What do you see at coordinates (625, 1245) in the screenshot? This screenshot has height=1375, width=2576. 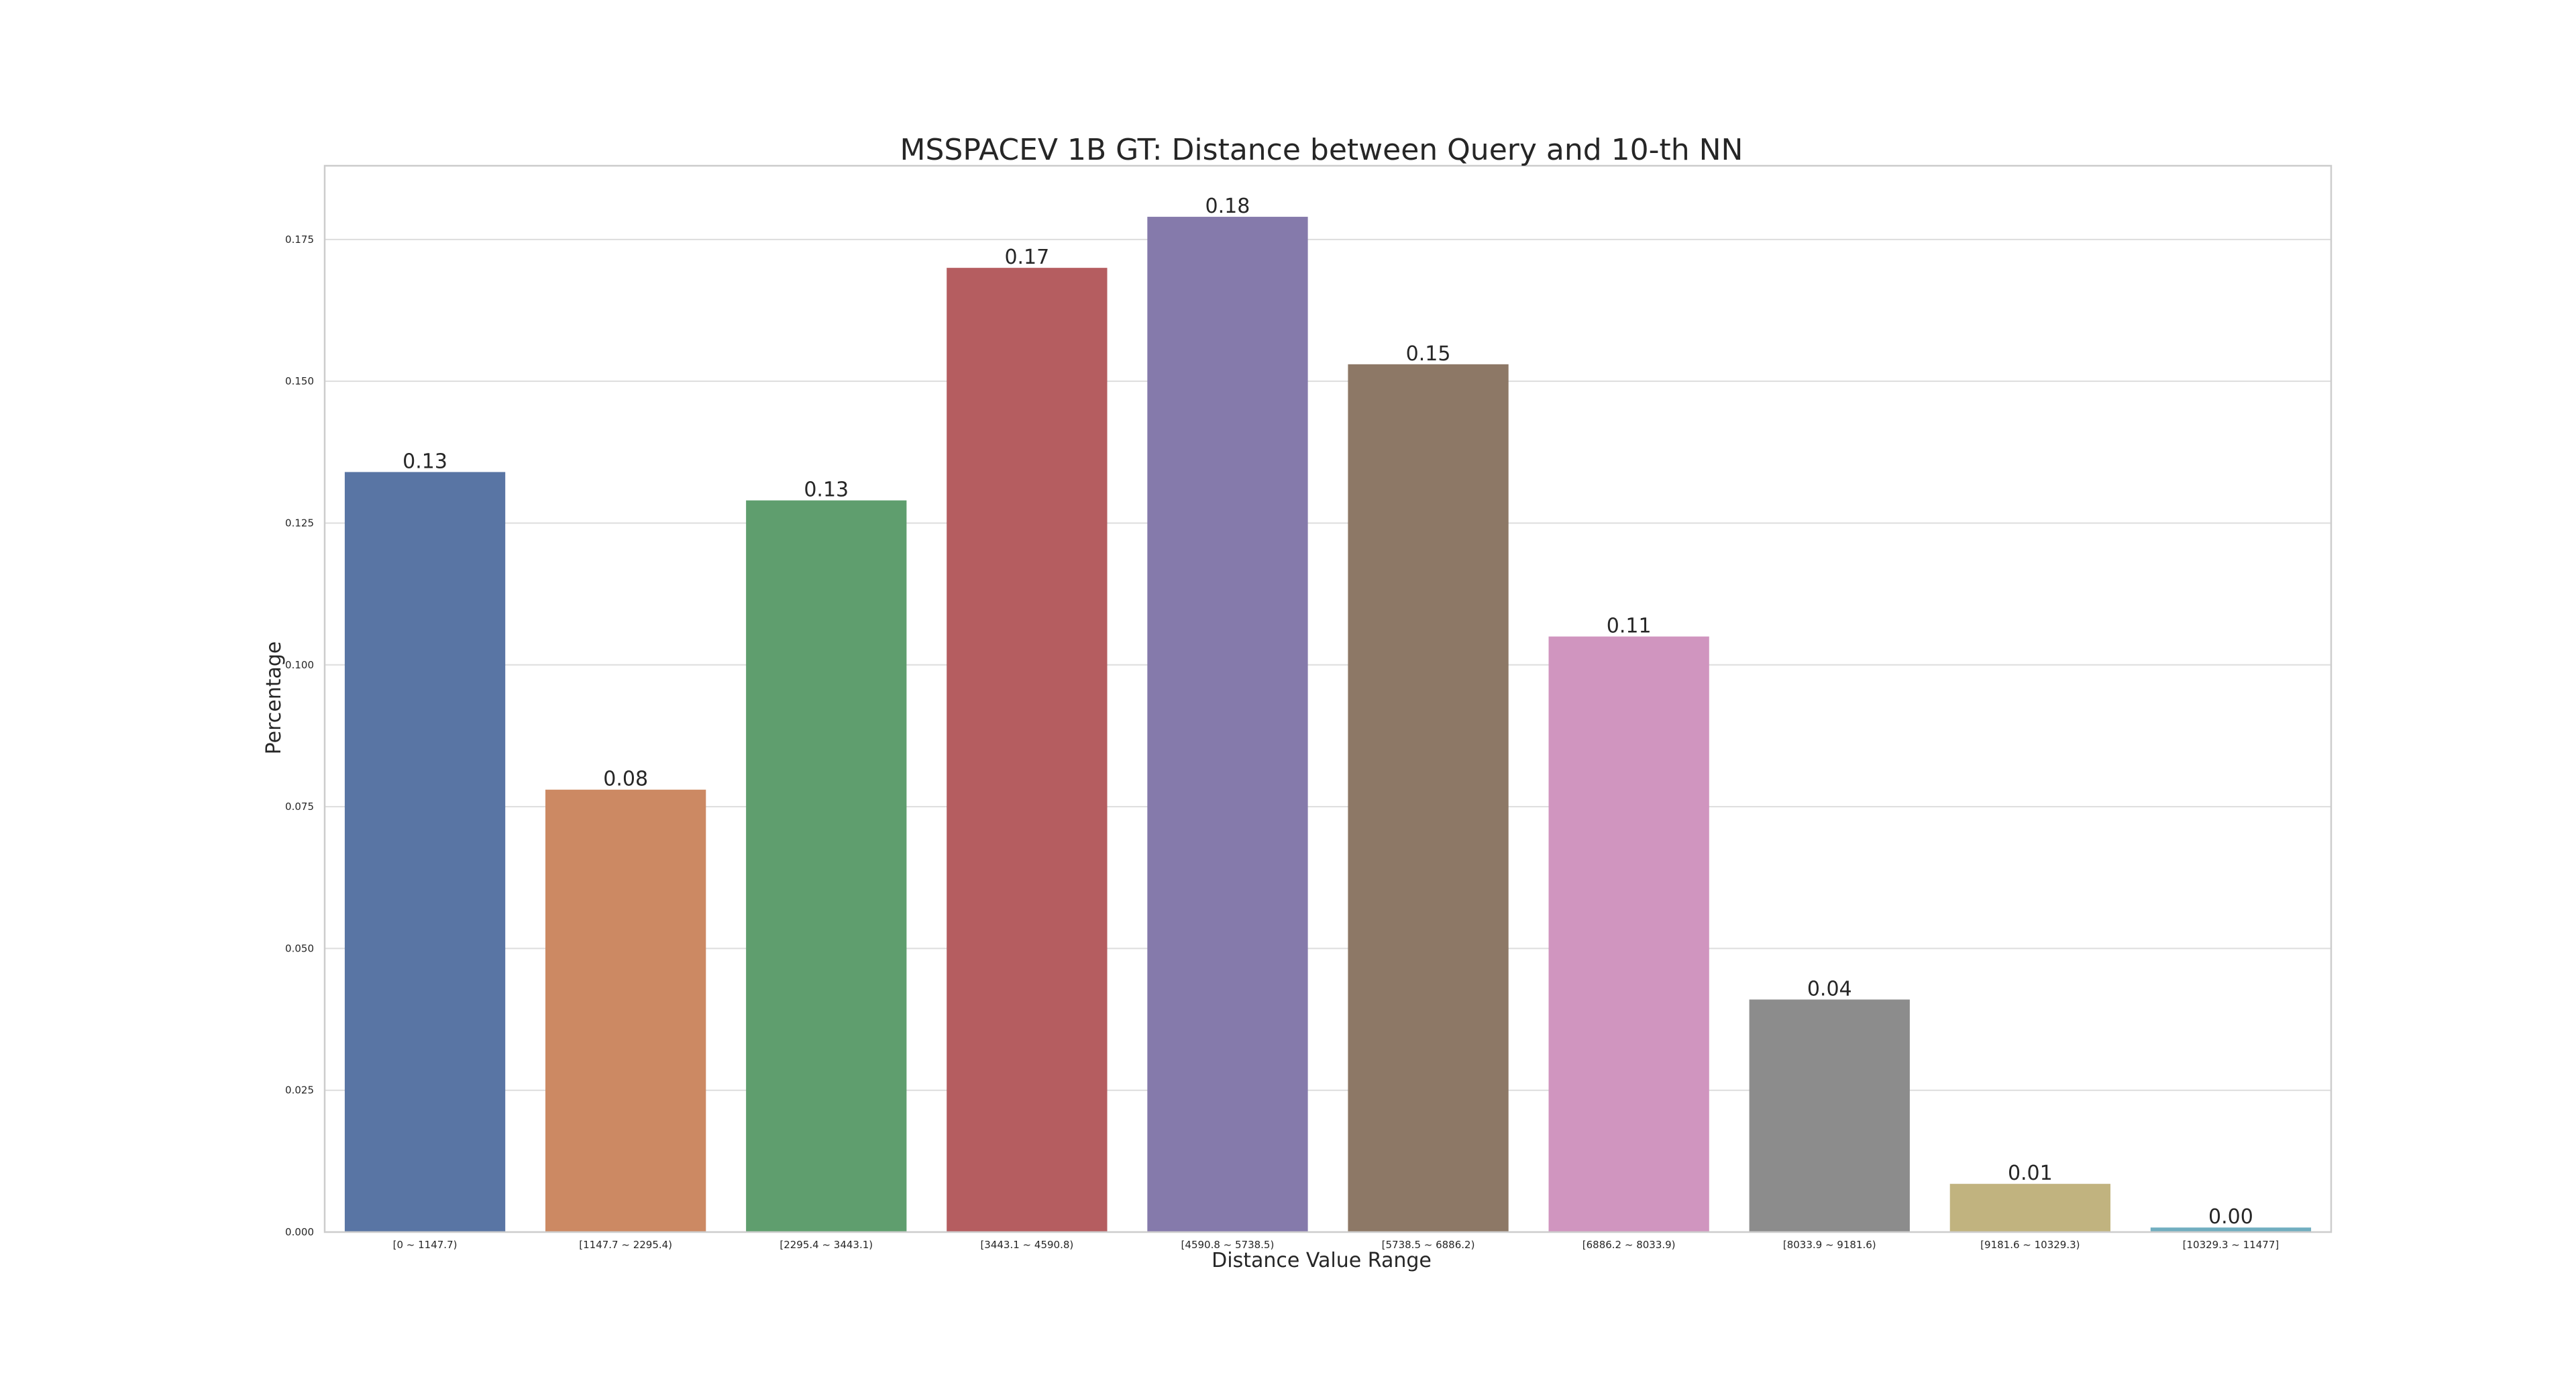 I see `x-tick-label: [1147.7 ~ 2295.4)` at bounding box center [625, 1245].